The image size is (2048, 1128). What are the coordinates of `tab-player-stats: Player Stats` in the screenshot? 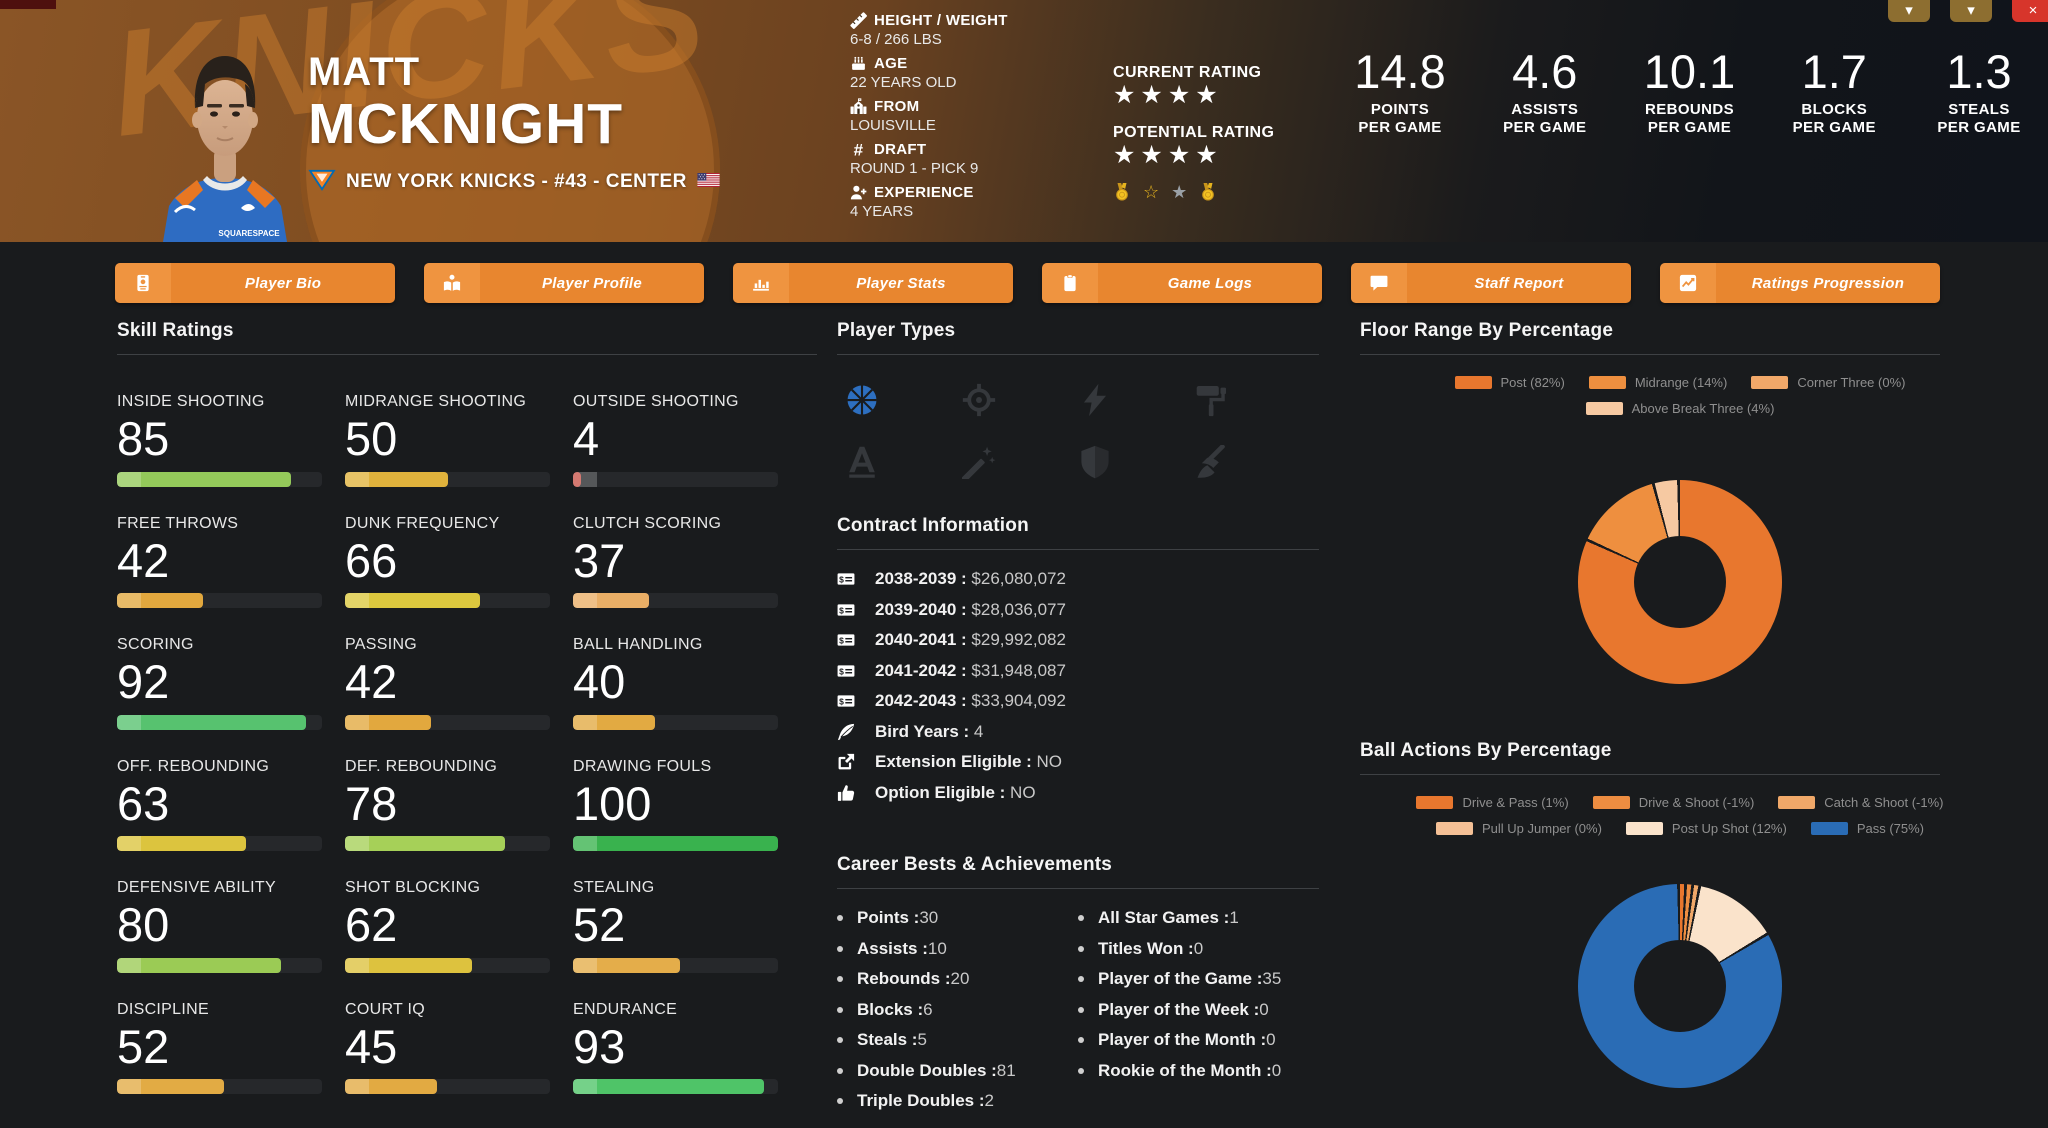 It's located at (873, 283).